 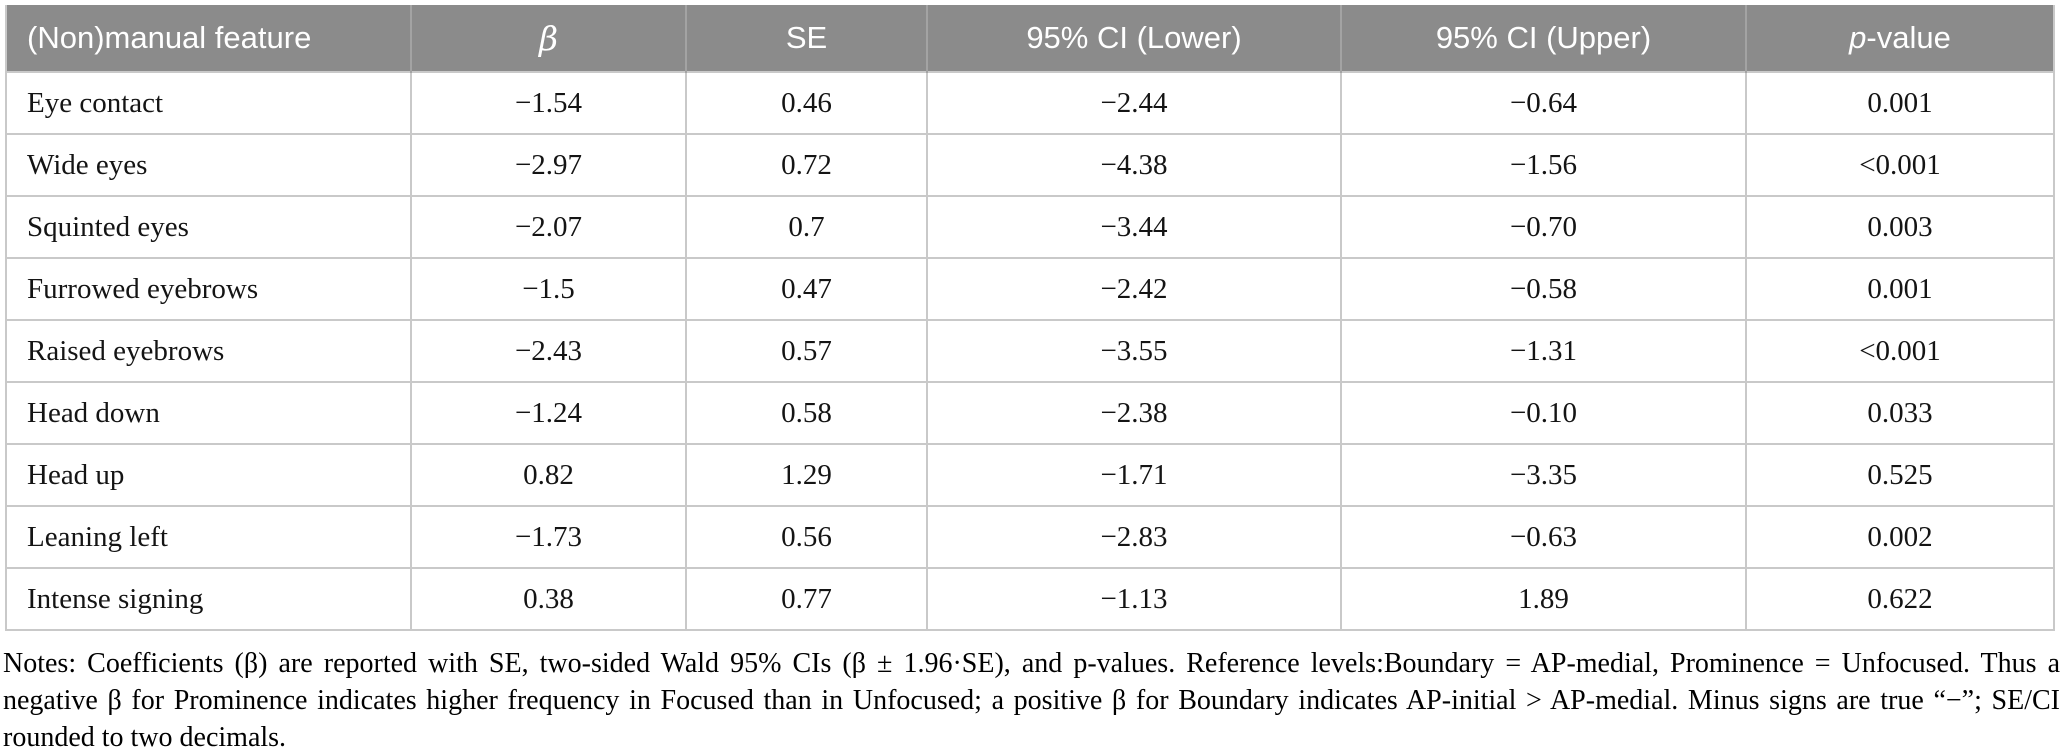 I want to click on ci-lower-cell: −3.44, so click(x=1134, y=227).